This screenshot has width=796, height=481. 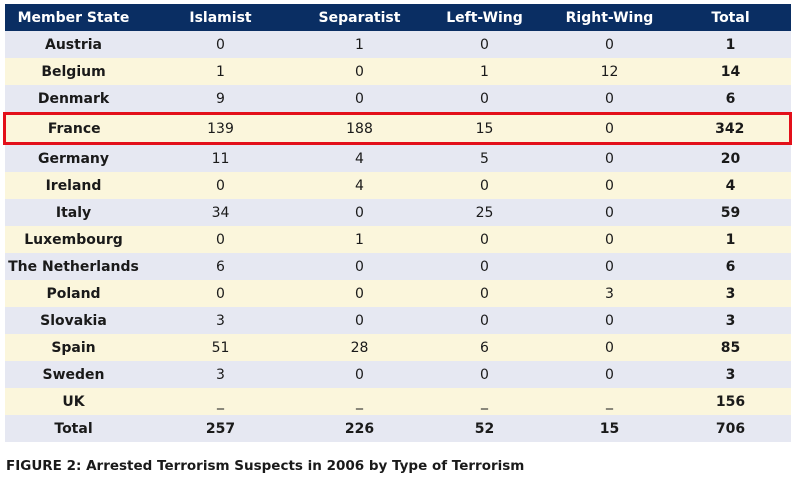 I want to click on cell-separatist: 28, so click(x=359, y=347).